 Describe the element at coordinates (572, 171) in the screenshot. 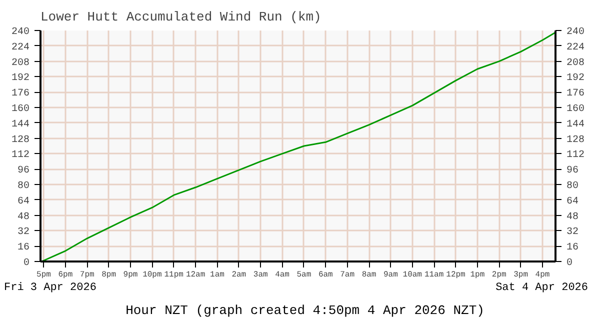

I see `y2-tick-label: 96` at that location.